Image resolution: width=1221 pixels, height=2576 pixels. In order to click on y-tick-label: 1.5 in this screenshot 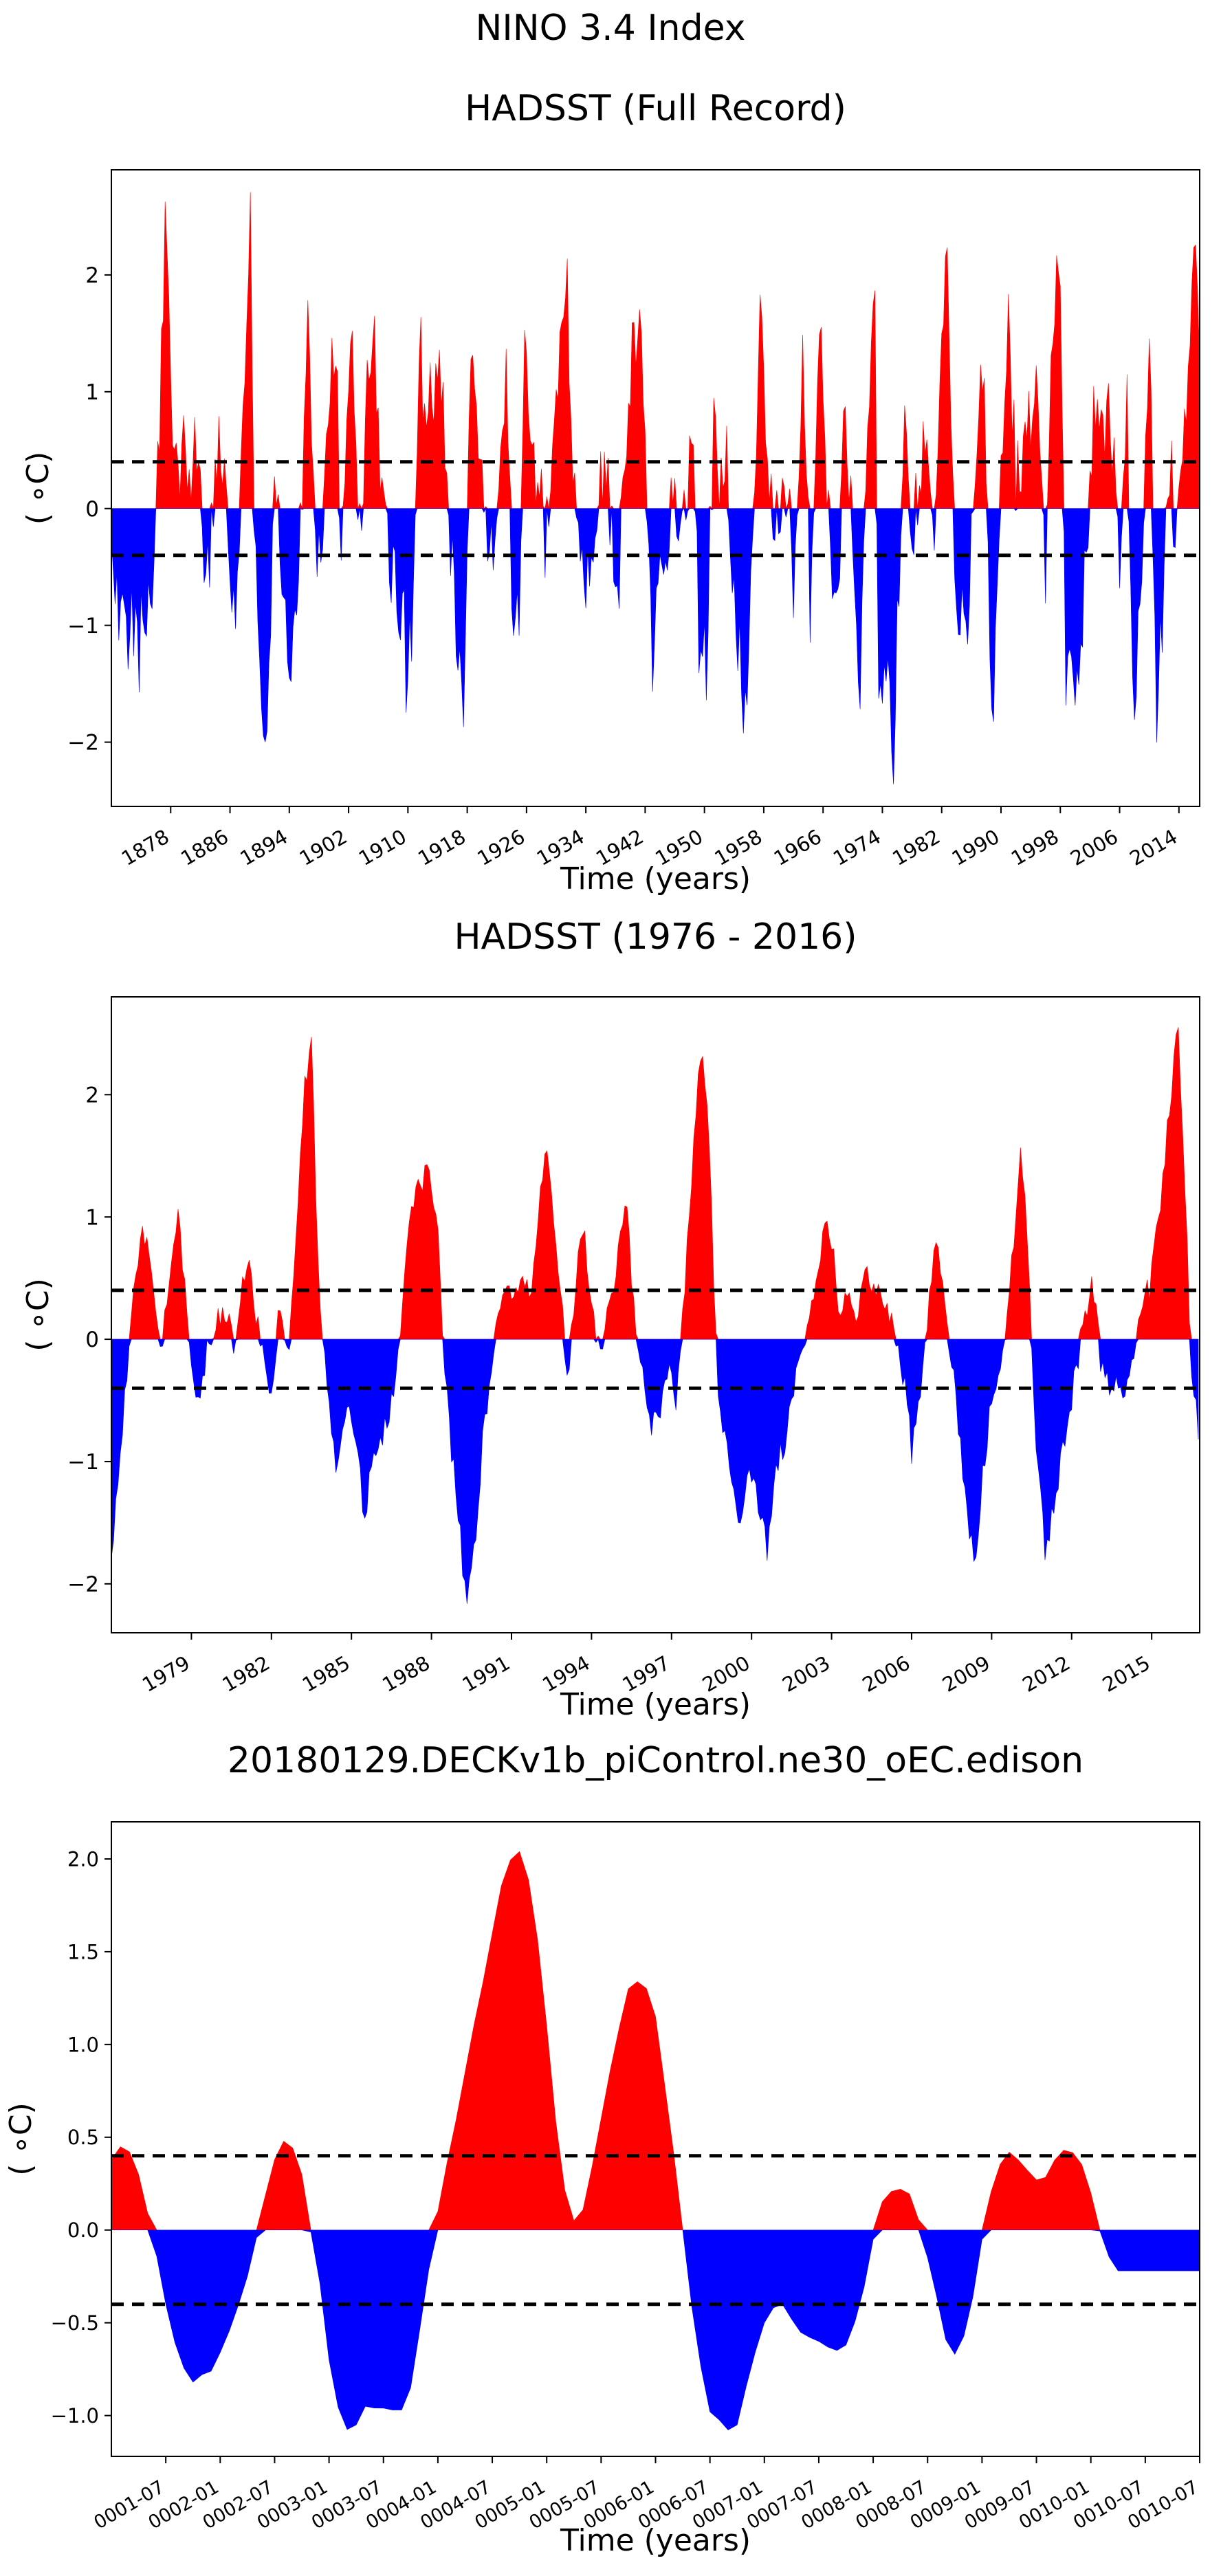, I will do `click(83, 1951)`.